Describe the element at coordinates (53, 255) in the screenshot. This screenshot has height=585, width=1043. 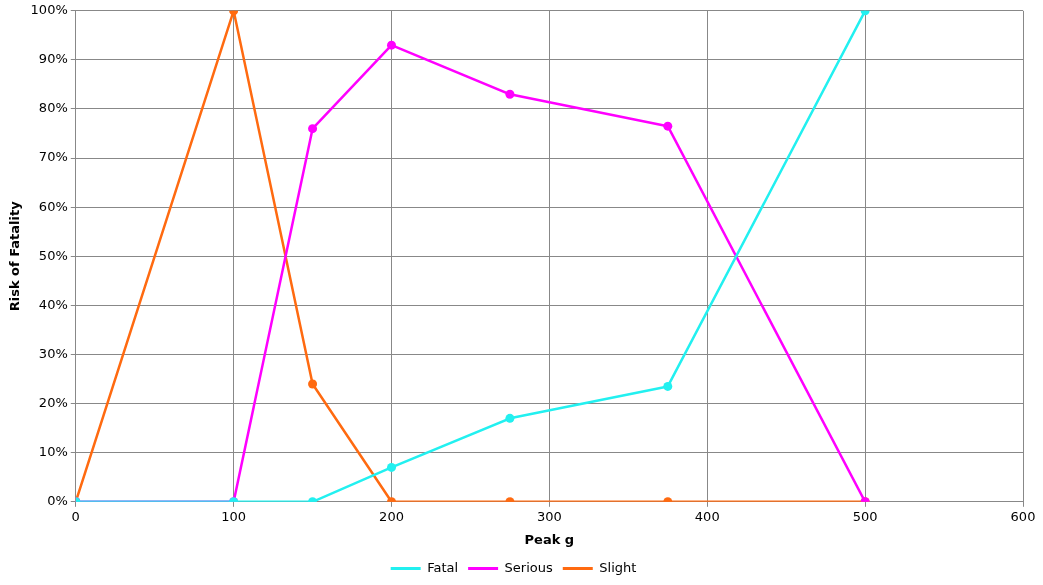
I see `y-tick-label: 50%` at that location.